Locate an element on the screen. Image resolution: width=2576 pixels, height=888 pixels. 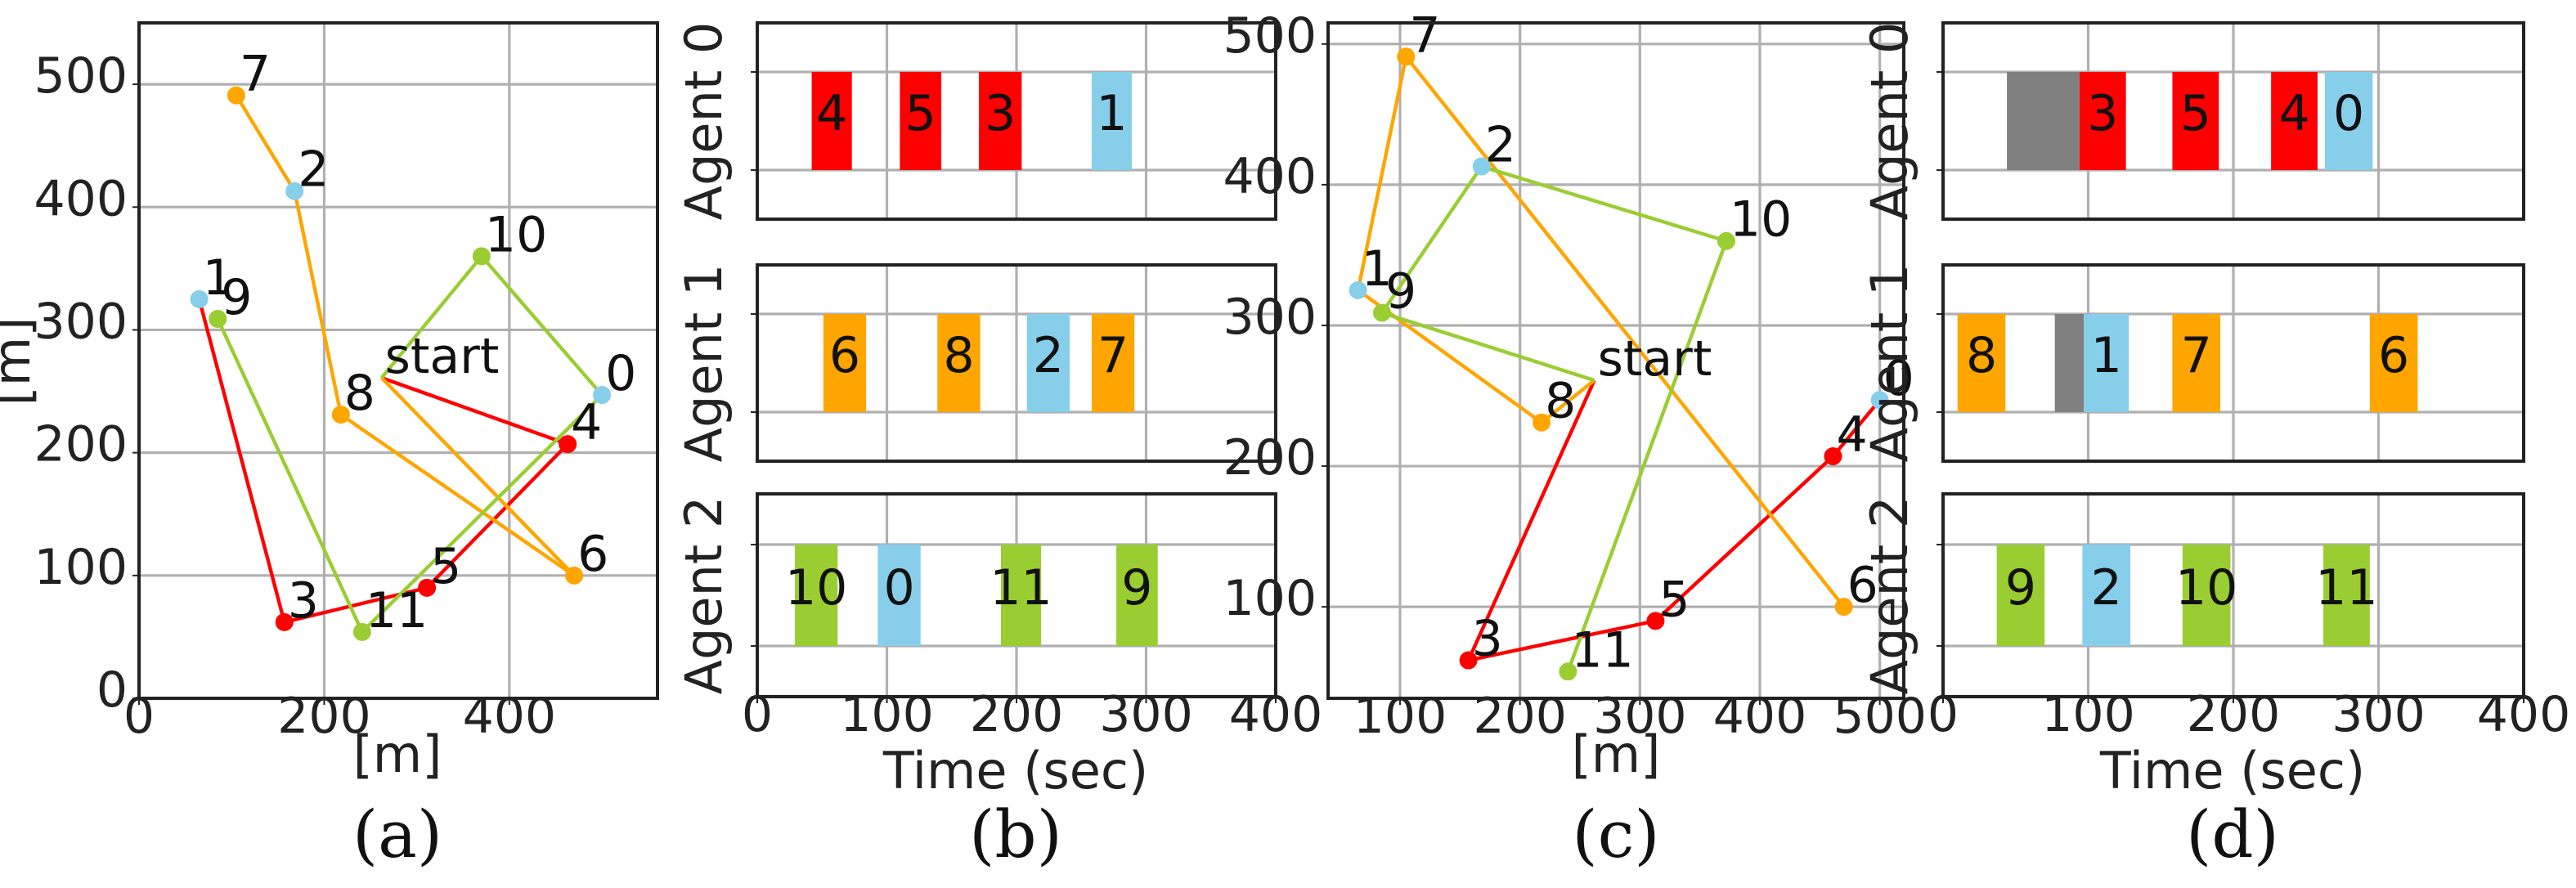
y-axis-label: [m] is located at coordinates (21, 361).